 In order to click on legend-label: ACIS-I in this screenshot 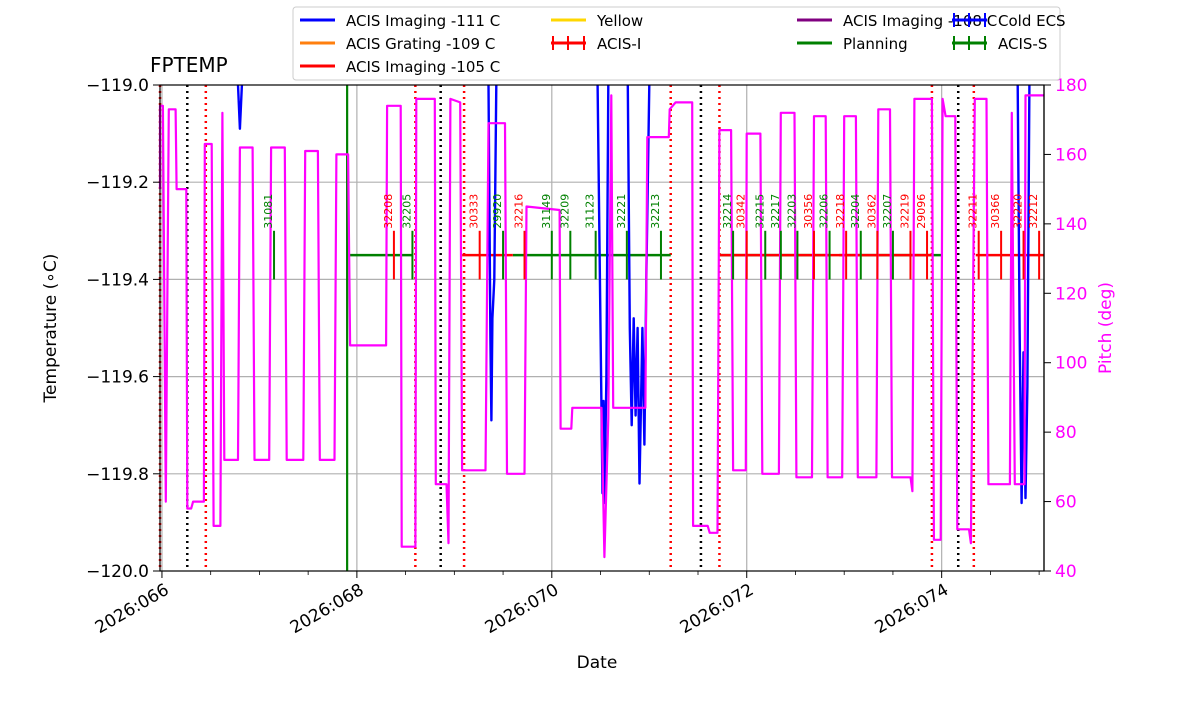, I will do `click(619, 44)`.